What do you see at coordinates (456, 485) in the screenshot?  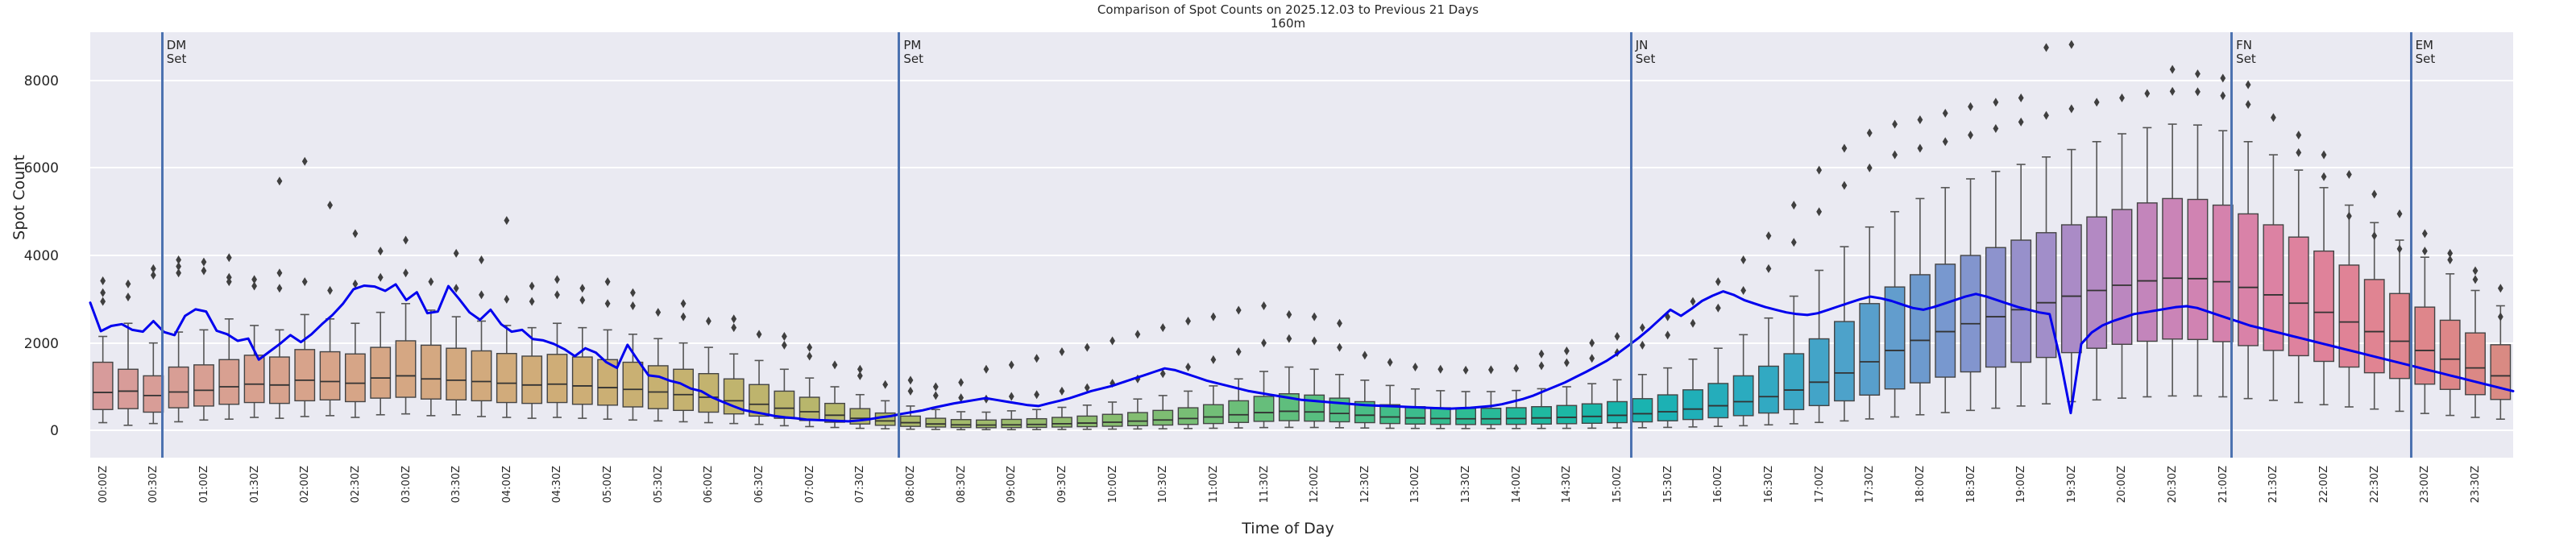 I see `x-axis-tick-label: 03:30Z` at bounding box center [456, 485].